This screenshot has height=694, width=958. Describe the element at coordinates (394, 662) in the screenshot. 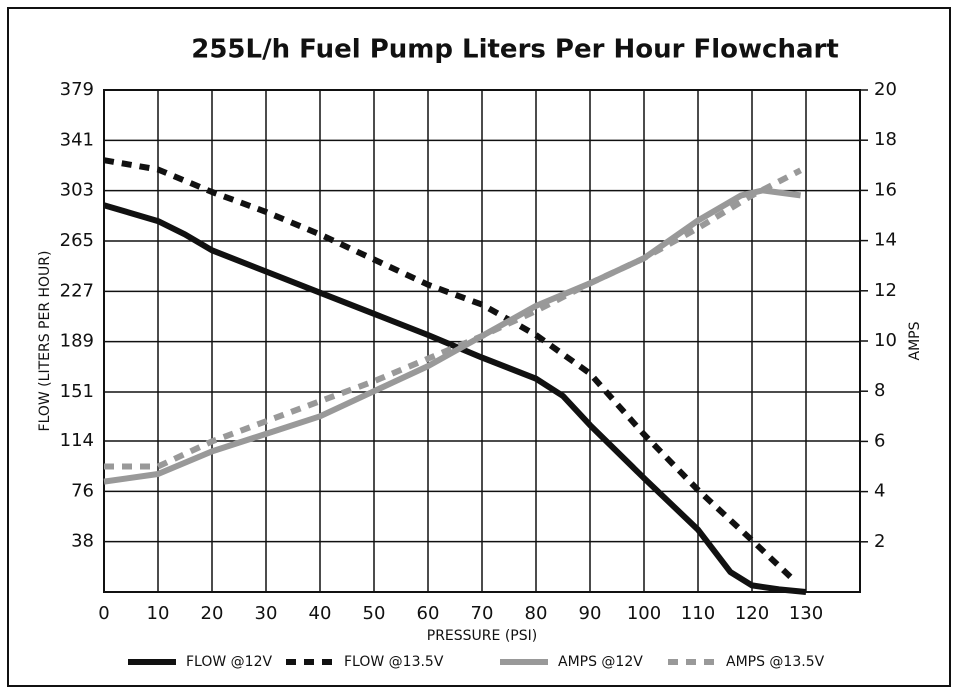

I see `legend-label: FLOW @13.5V` at that location.